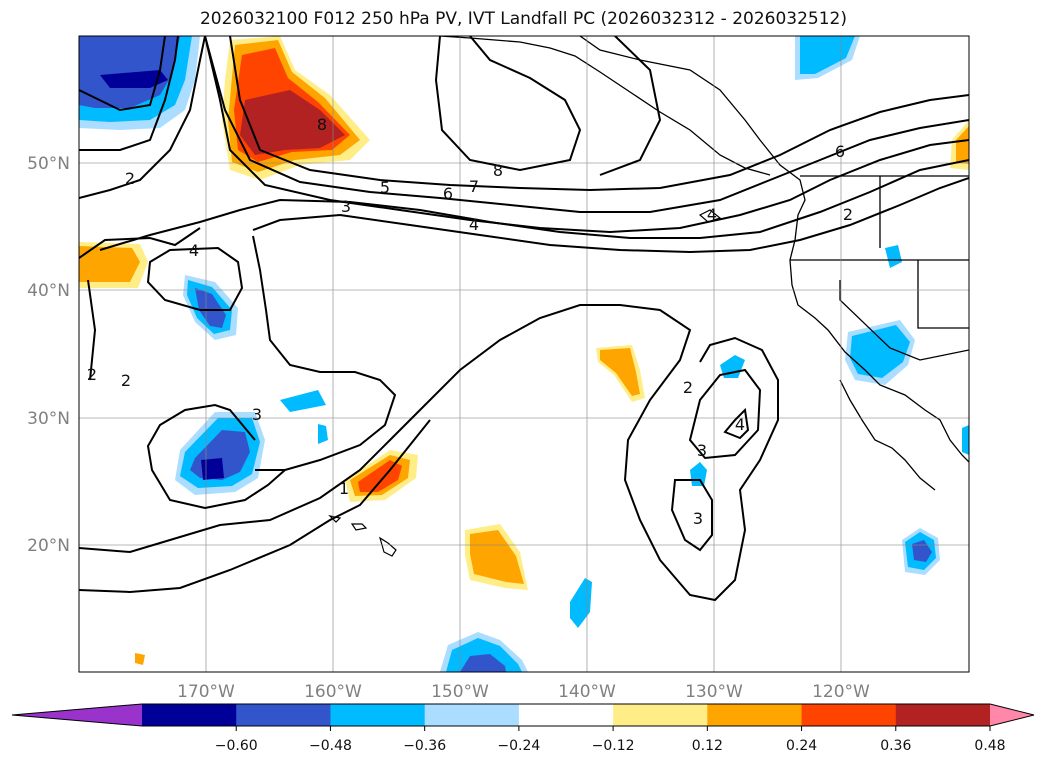 The width and height of the screenshot is (1047, 765). Describe the element at coordinates (587, 692) in the screenshot. I see `lon-label: 140°W` at that location.